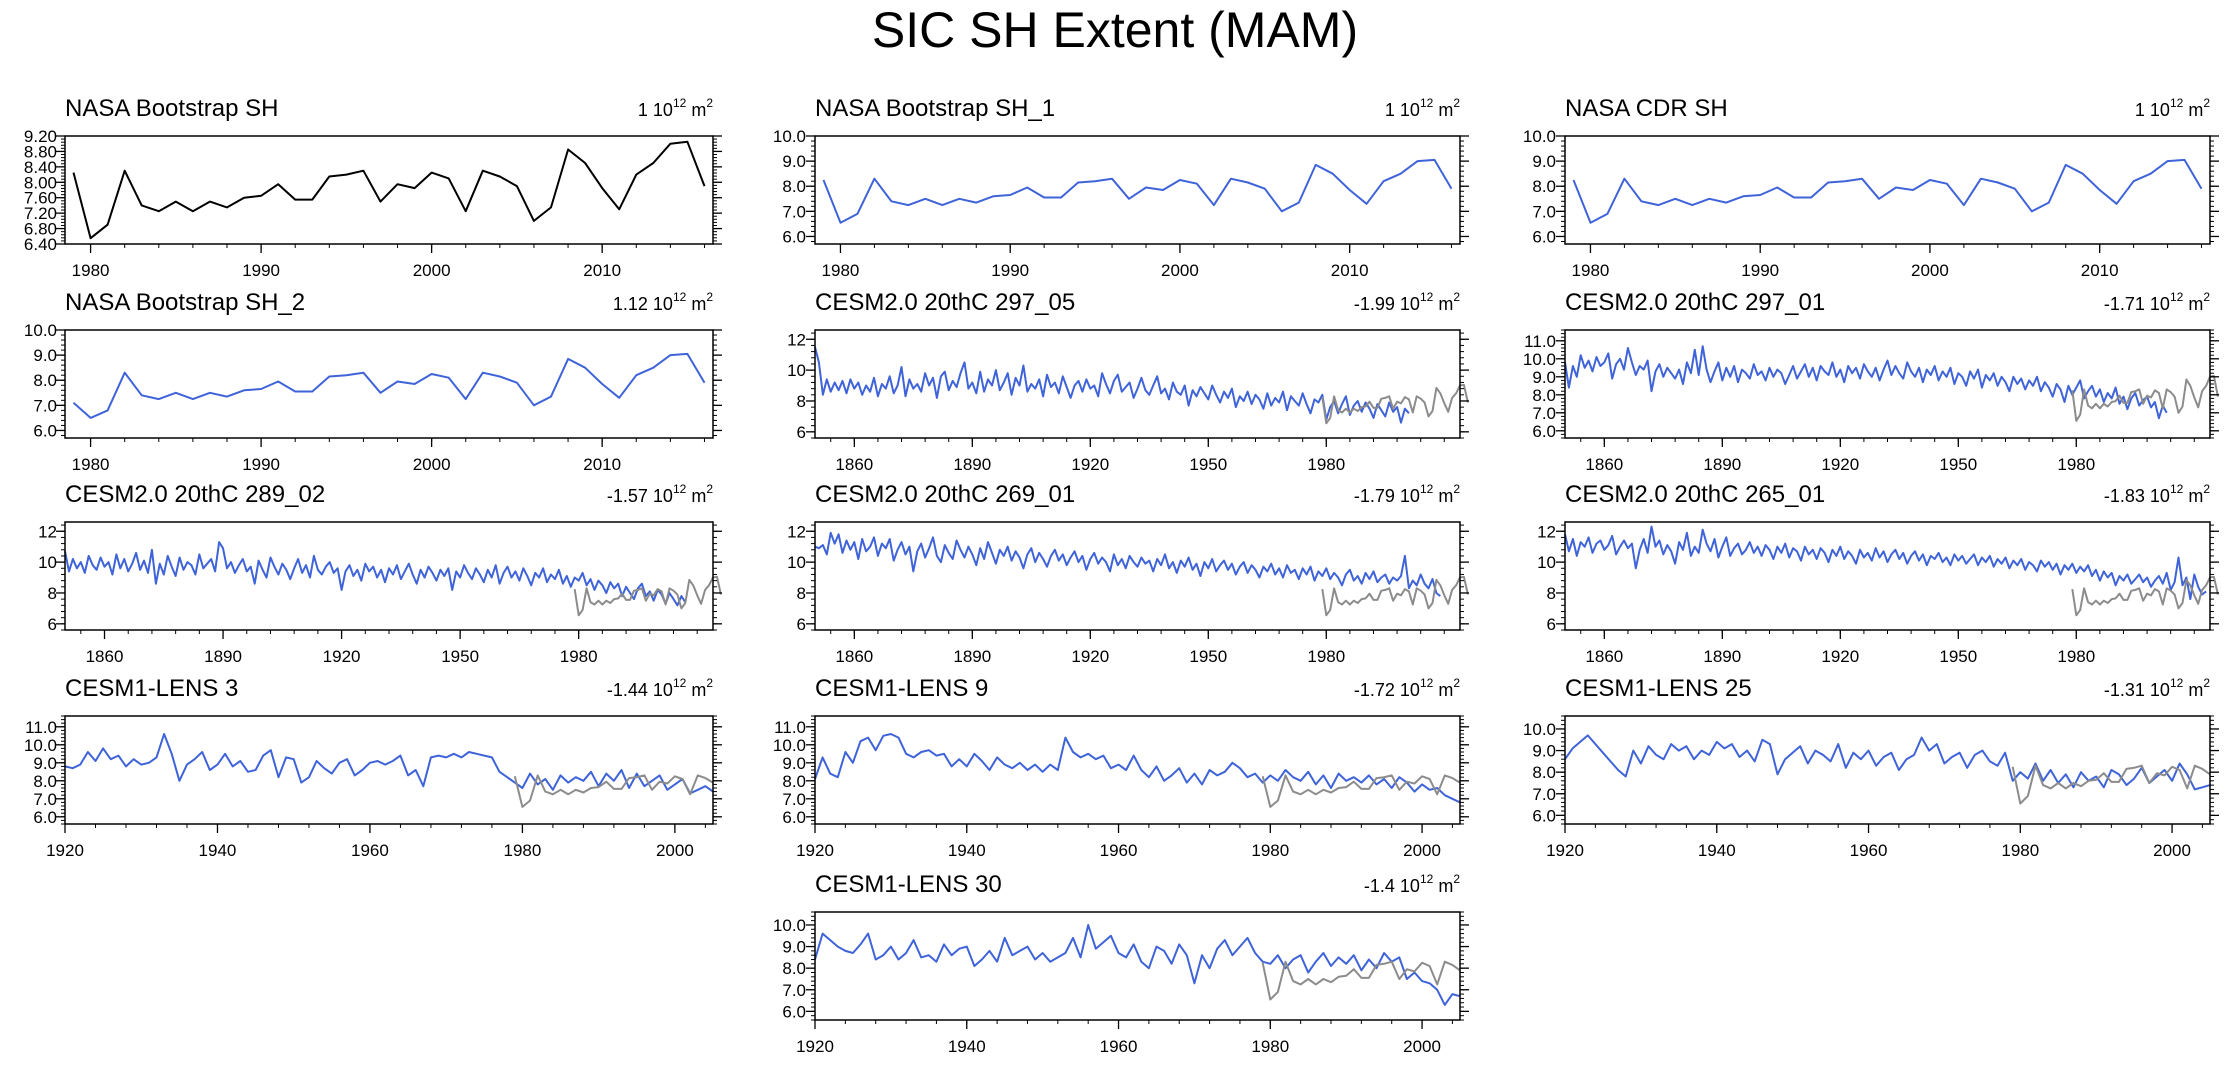  What do you see at coordinates (40, 213) in the screenshot?
I see `y-tick-label: 7.20` at bounding box center [40, 213].